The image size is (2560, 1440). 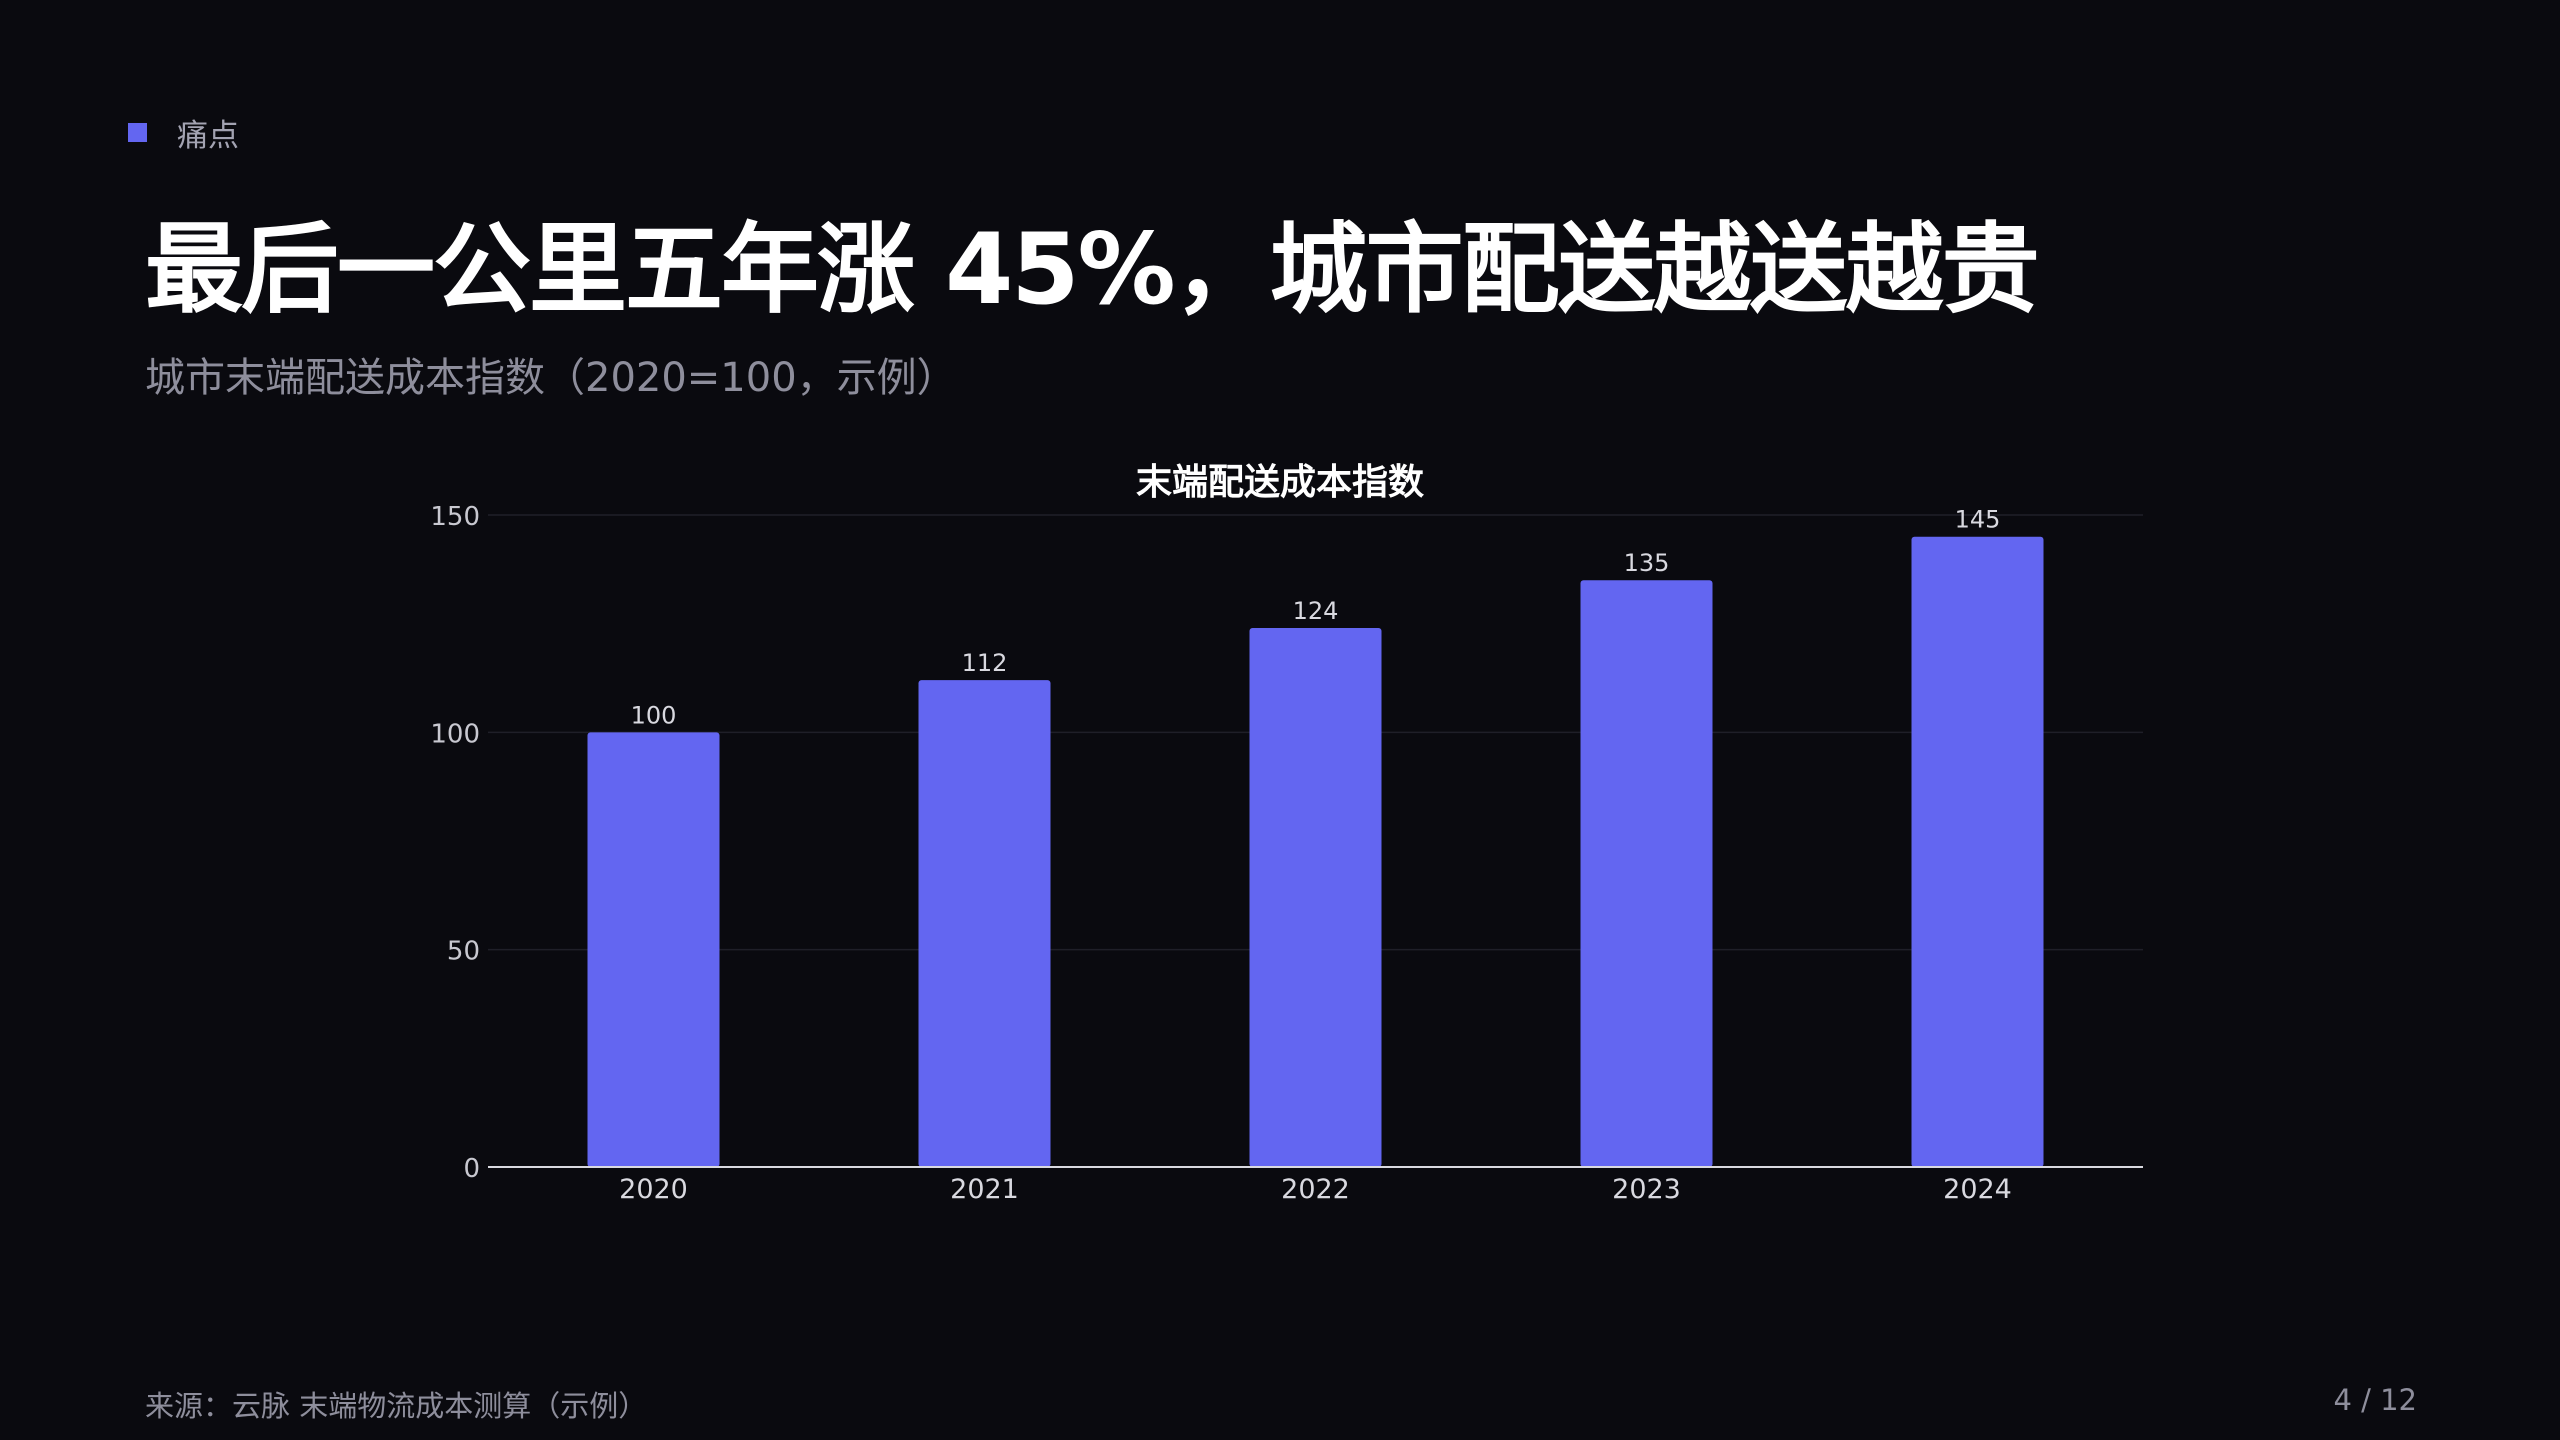 I want to click on data-label-2020: 100, so click(x=654, y=715).